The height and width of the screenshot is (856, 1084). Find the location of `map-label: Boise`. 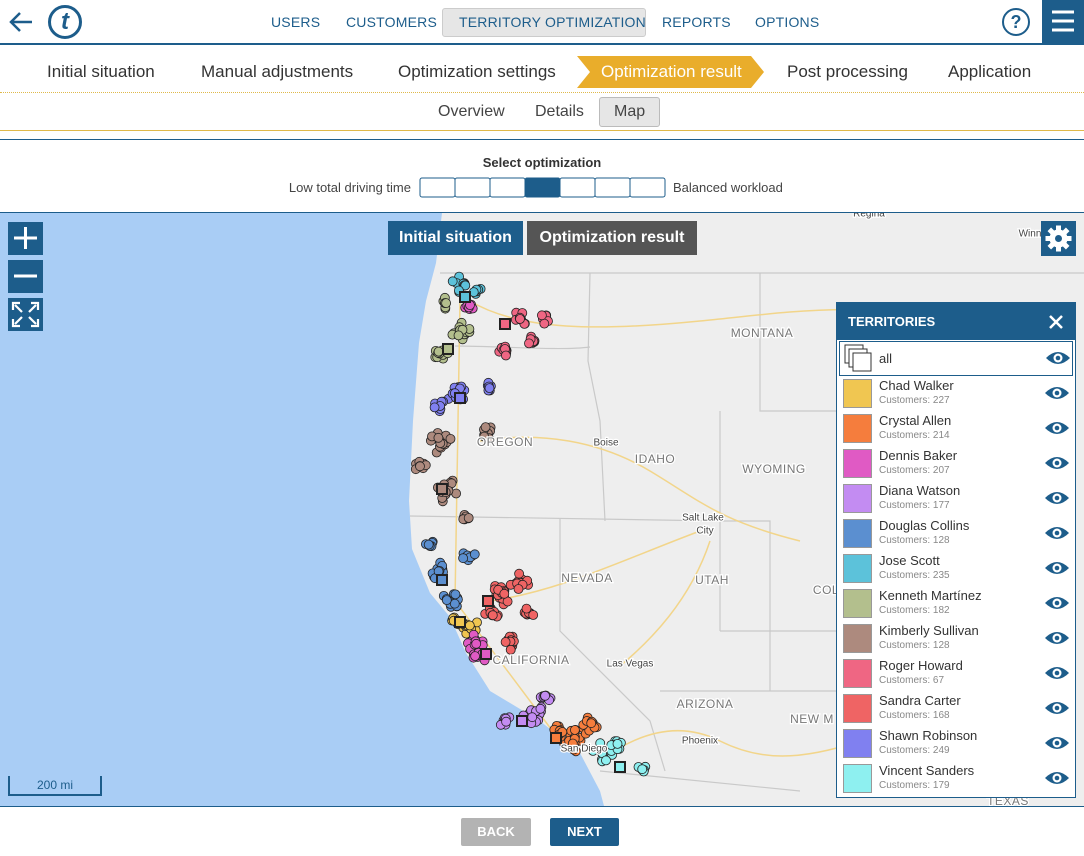

map-label: Boise is located at coordinates (605, 443).